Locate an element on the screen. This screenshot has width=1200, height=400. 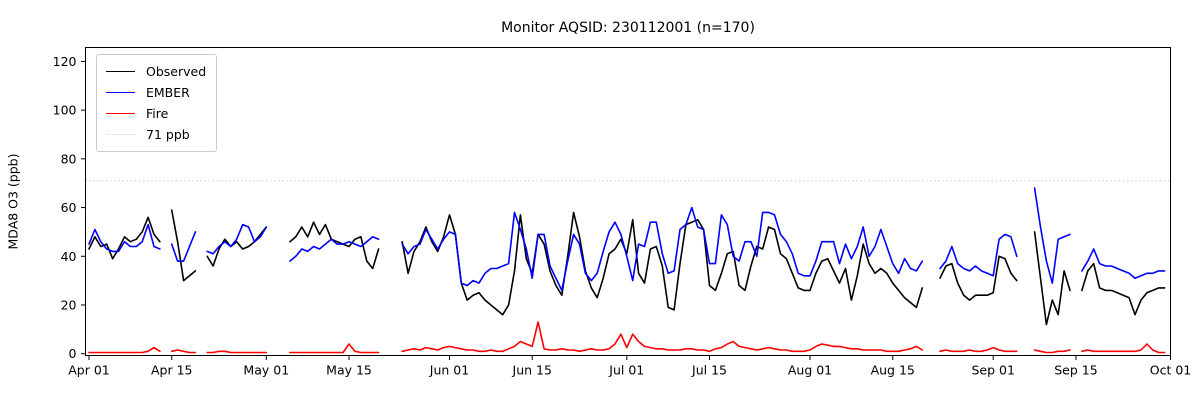
x-tick-label: Aug 15 is located at coordinates (893, 370).